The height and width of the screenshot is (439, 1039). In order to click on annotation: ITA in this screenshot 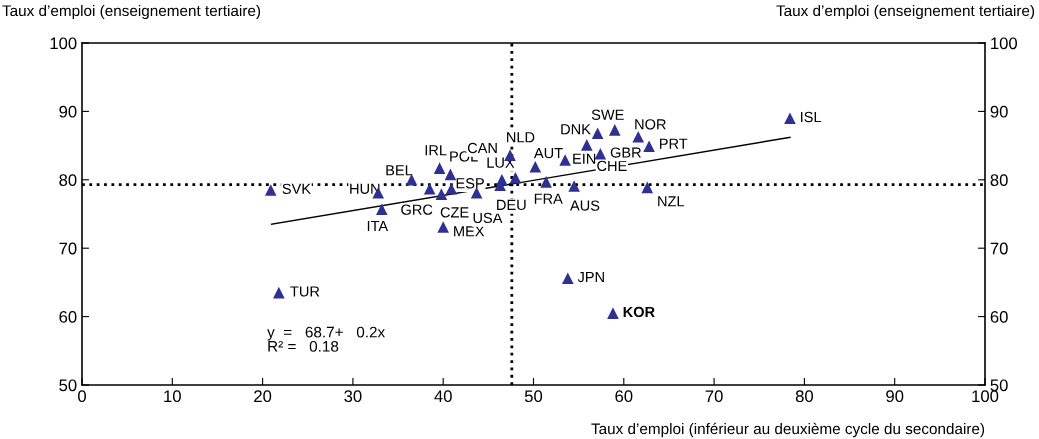, I will do `click(378, 226)`.